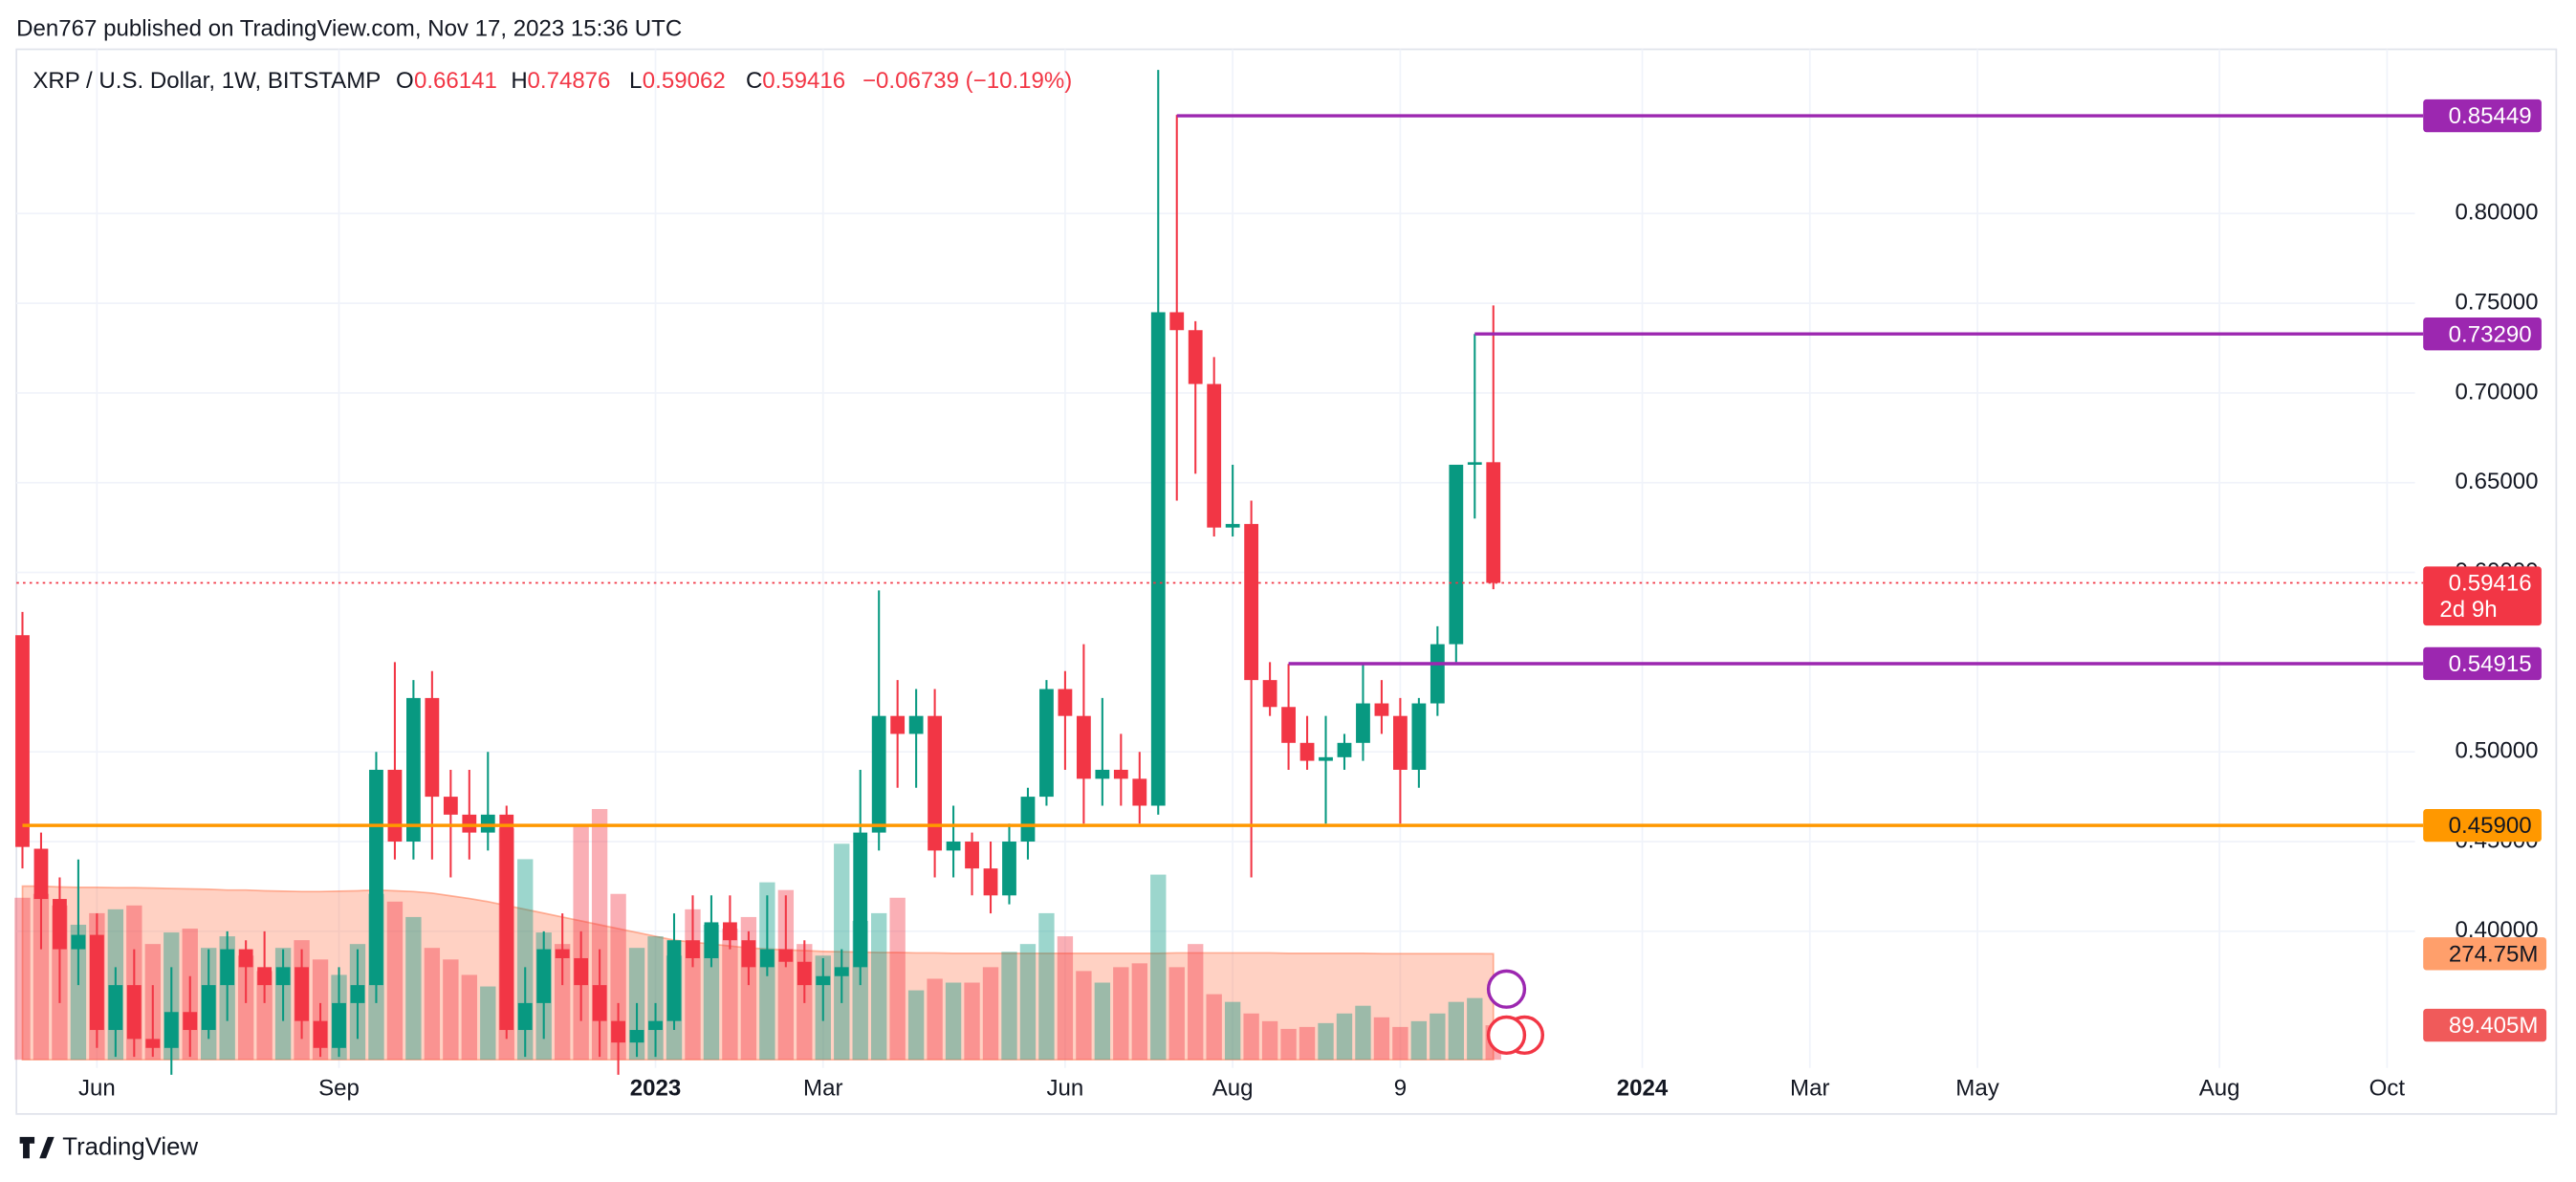  What do you see at coordinates (2490, 664) in the screenshot?
I see `level-label: 0.54915` at bounding box center [2490, 664].